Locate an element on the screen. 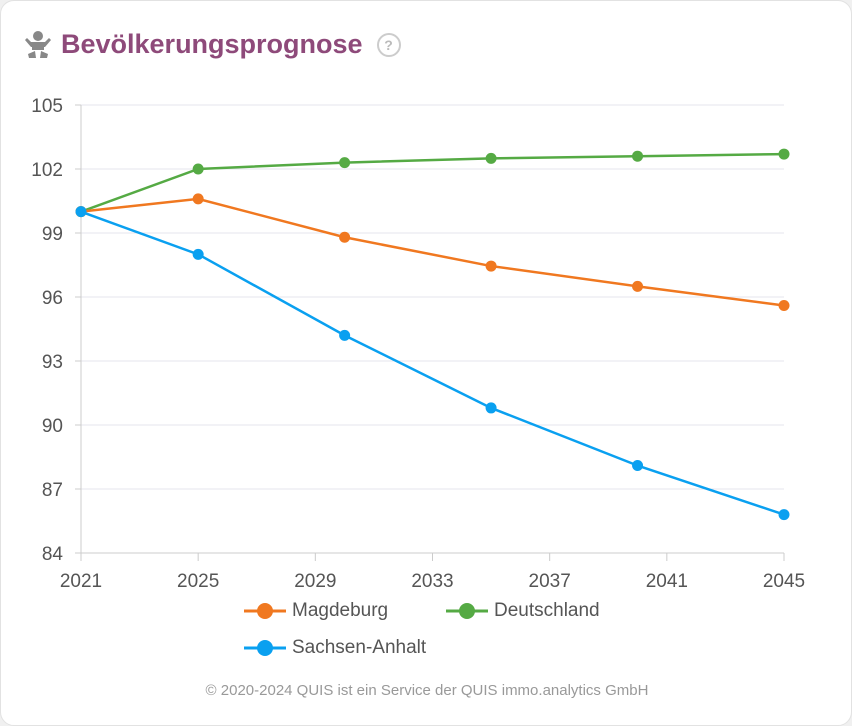 This screenshot has width=852, height=726. x-tick-label: 2025 is located at coordinates (198, 581).